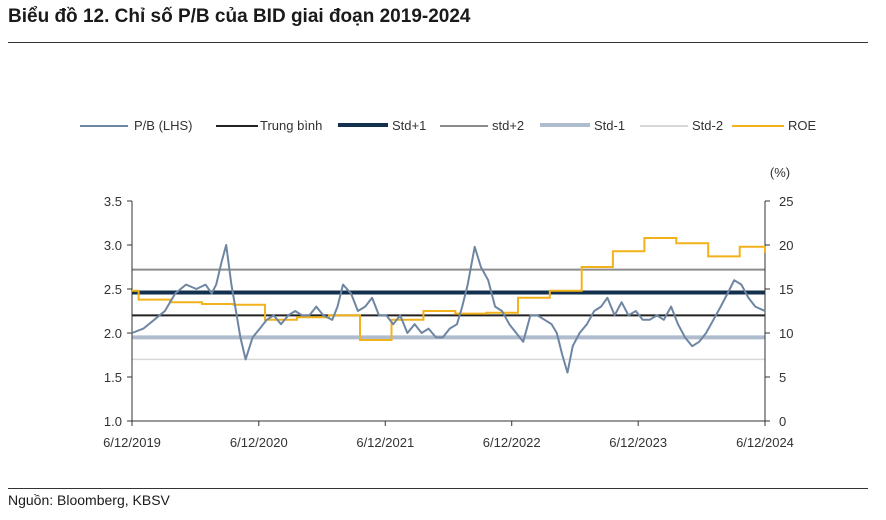  What do you see at coordinates (708, 125) in the screenshot?
I see `legend-label-std-minus2: Std-2` at bounding box center [708, 125].